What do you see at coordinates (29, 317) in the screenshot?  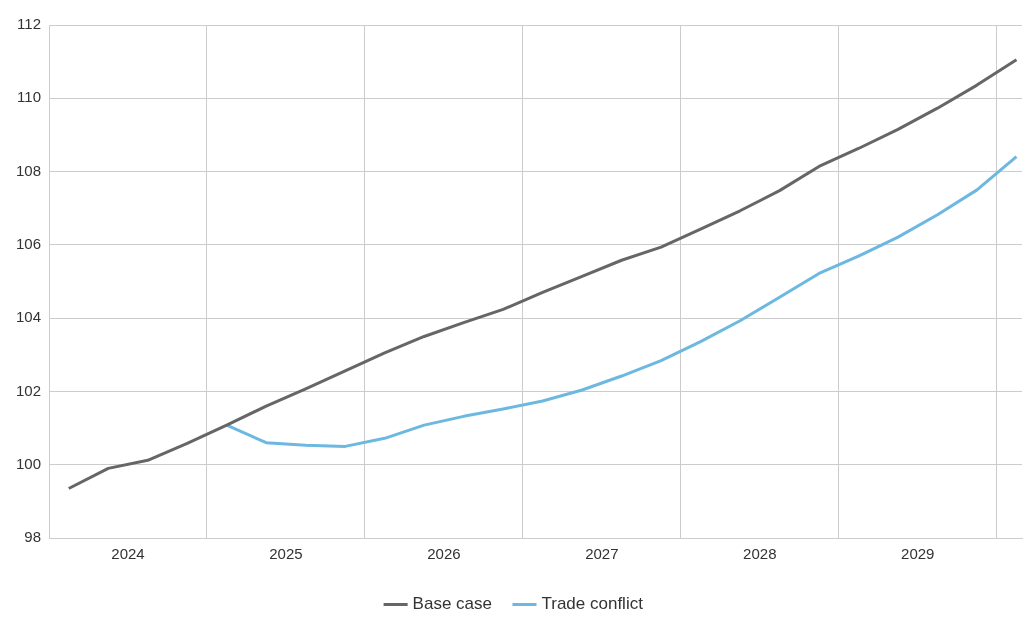 I see `y-tick-label: 104` at bounding box center [29, 317].